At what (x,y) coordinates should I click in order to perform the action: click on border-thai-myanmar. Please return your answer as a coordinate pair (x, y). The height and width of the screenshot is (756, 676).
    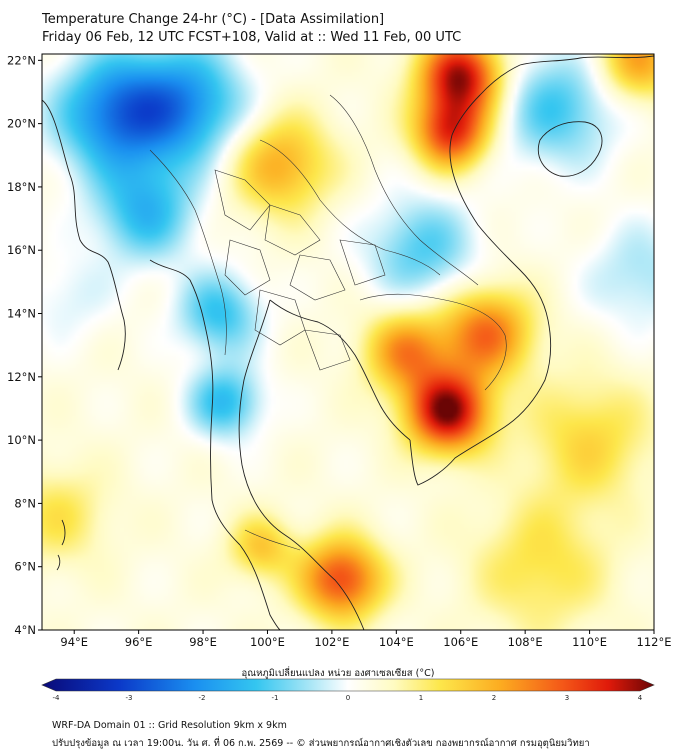
    Looking at the image, I should click on (188, 252).